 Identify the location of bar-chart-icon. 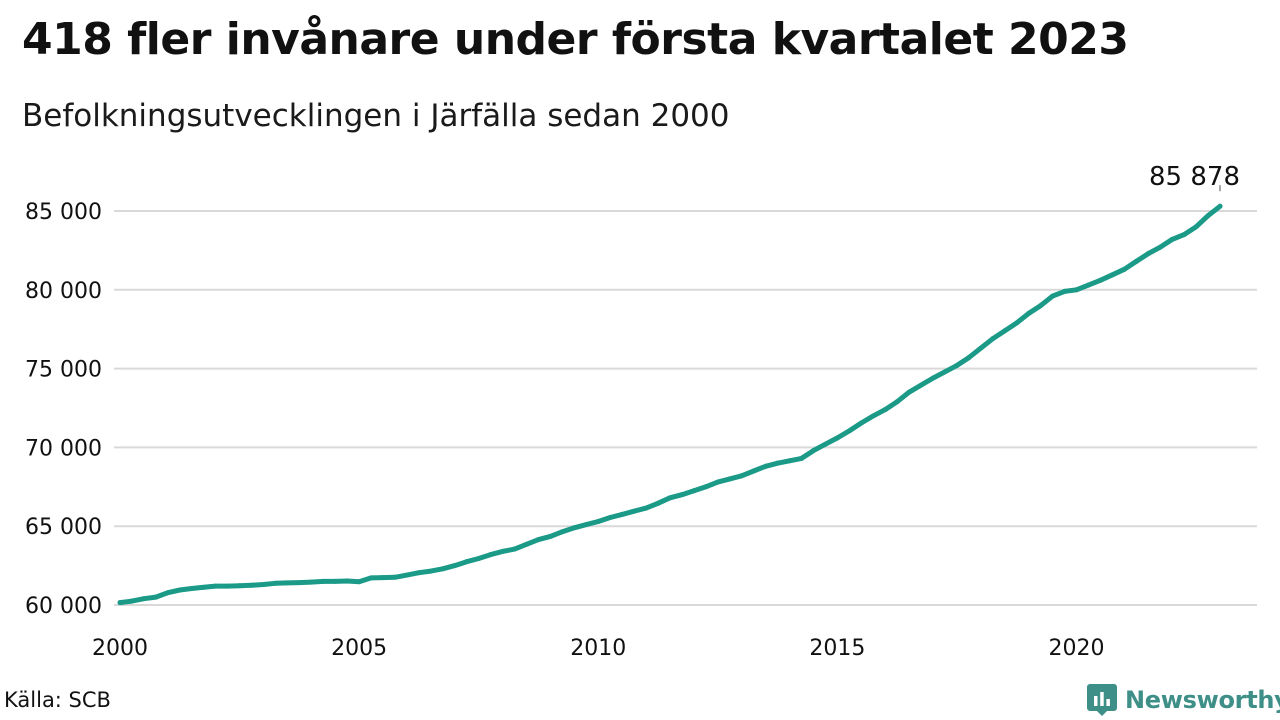
(1102, 700).